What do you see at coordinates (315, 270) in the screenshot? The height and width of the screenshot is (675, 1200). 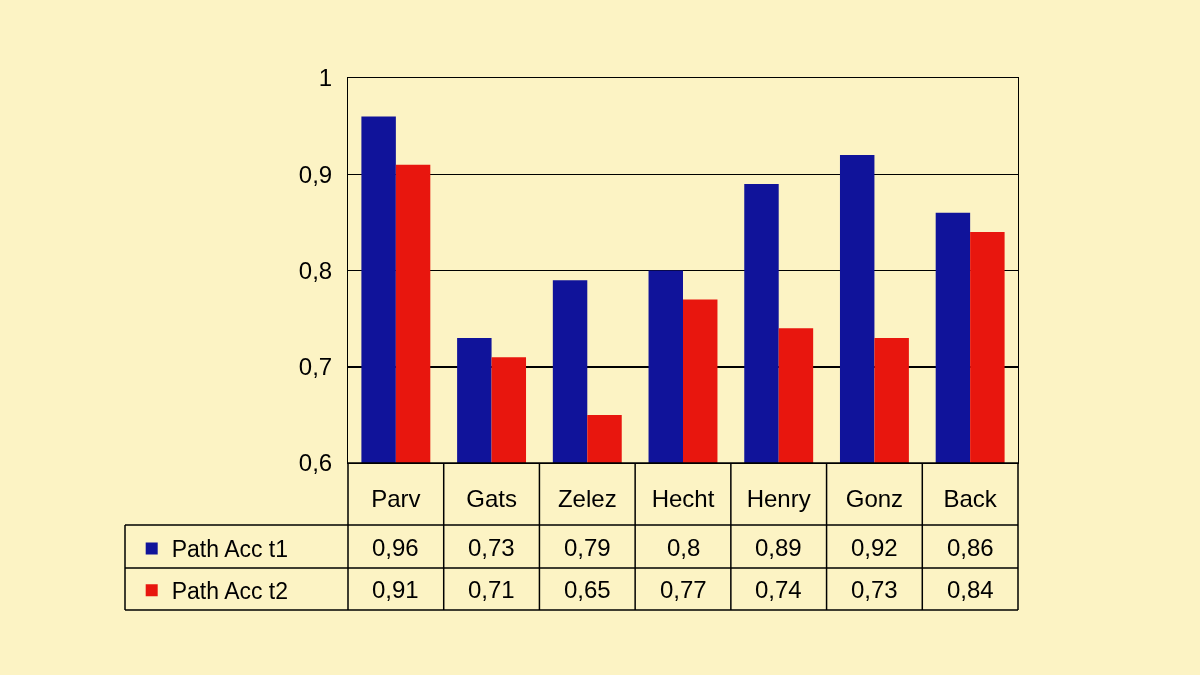 I see `y-tick-label: 0,8` at bounding box center [315, 270].